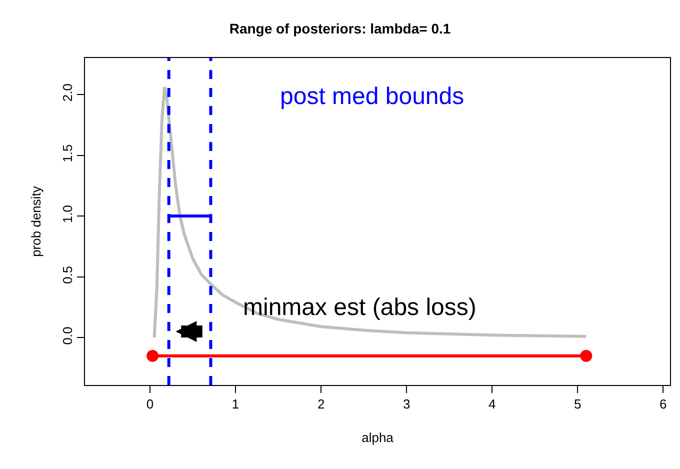 This screenshot has width=680, height=469. I want to click on y-tick-label: 2.0, so click(67, 92).